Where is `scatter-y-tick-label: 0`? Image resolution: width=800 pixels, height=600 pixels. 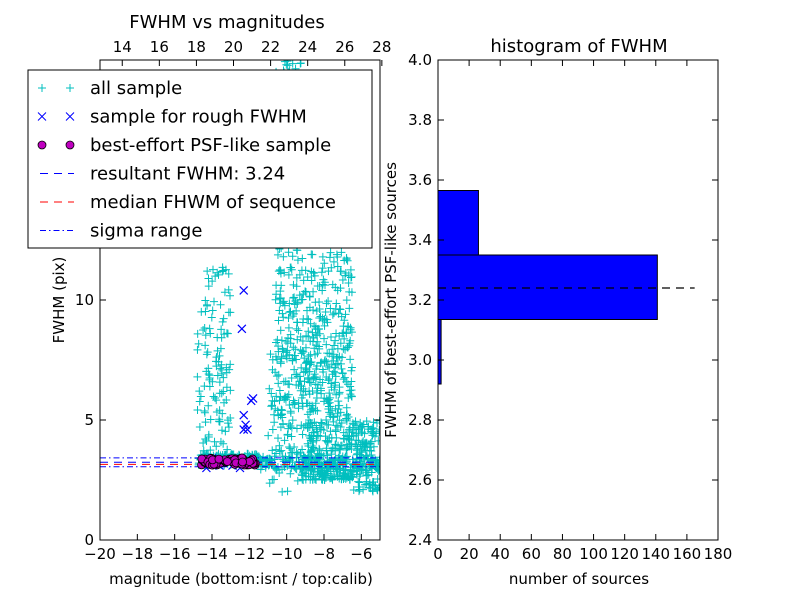 scatter-y-tick-label: 0 is located at coordinates (89, 540).